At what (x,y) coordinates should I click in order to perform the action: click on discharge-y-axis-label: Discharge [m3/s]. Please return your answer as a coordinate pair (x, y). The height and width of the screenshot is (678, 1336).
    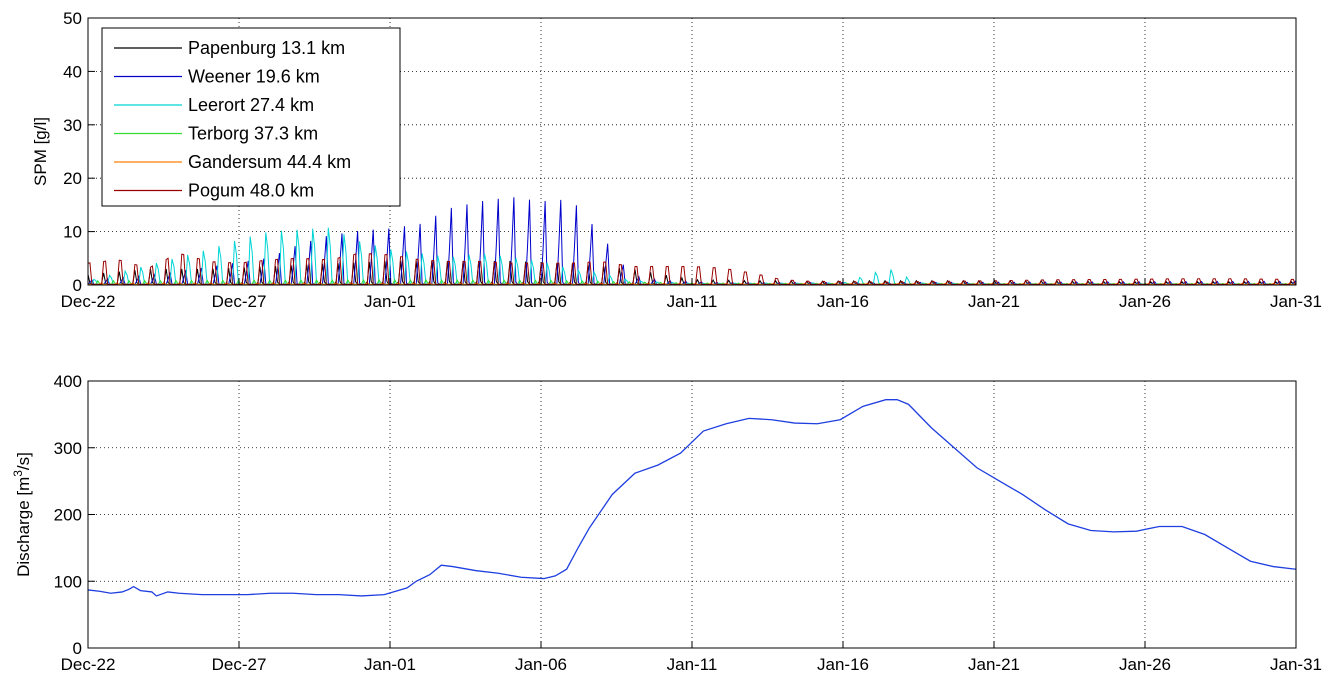
    Looking at the image, I should click on (22, 514).